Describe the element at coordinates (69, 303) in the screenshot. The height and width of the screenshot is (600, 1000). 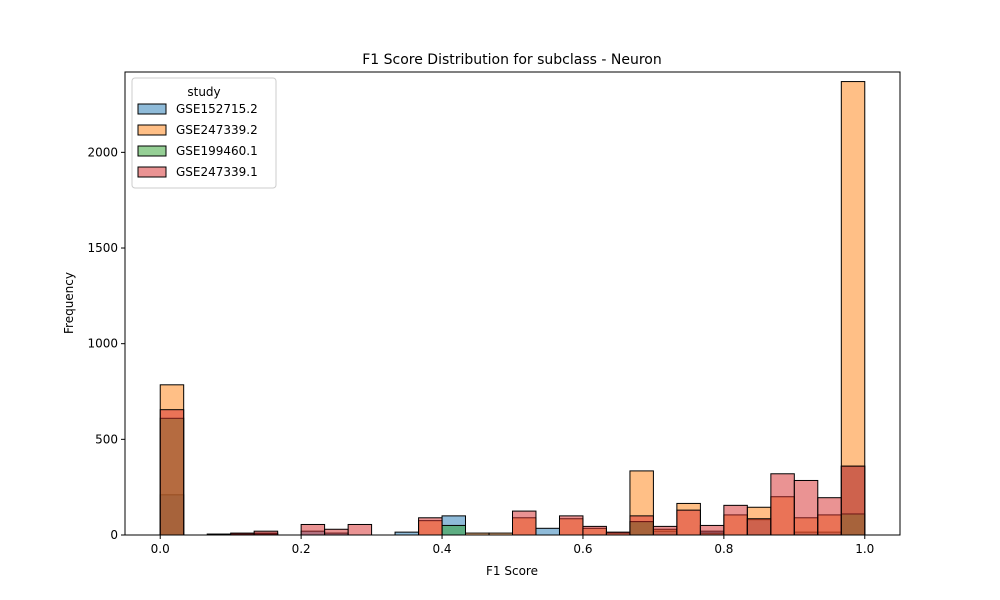
I see `y-axis-label: Frequency` at that location.